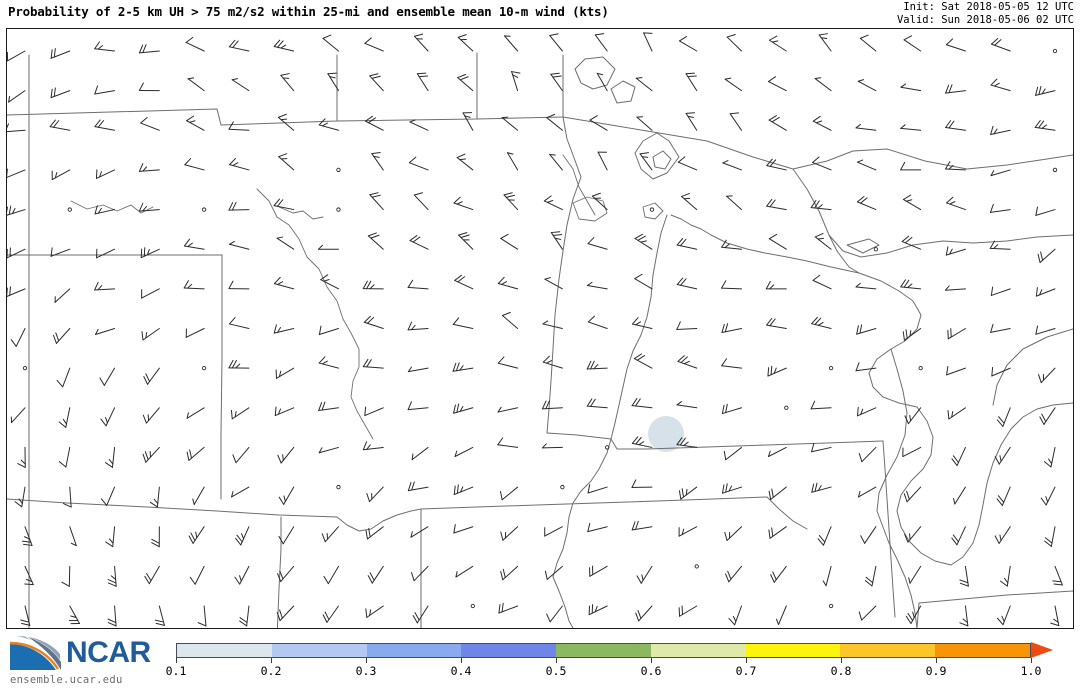  Describe the element at coordinates (611, 665) in the screenshot. I see `colorbar: 0.1 0.2 0.3 0.4 0.5 0.6 0.7 0.8 0.9 1.0` at that location.